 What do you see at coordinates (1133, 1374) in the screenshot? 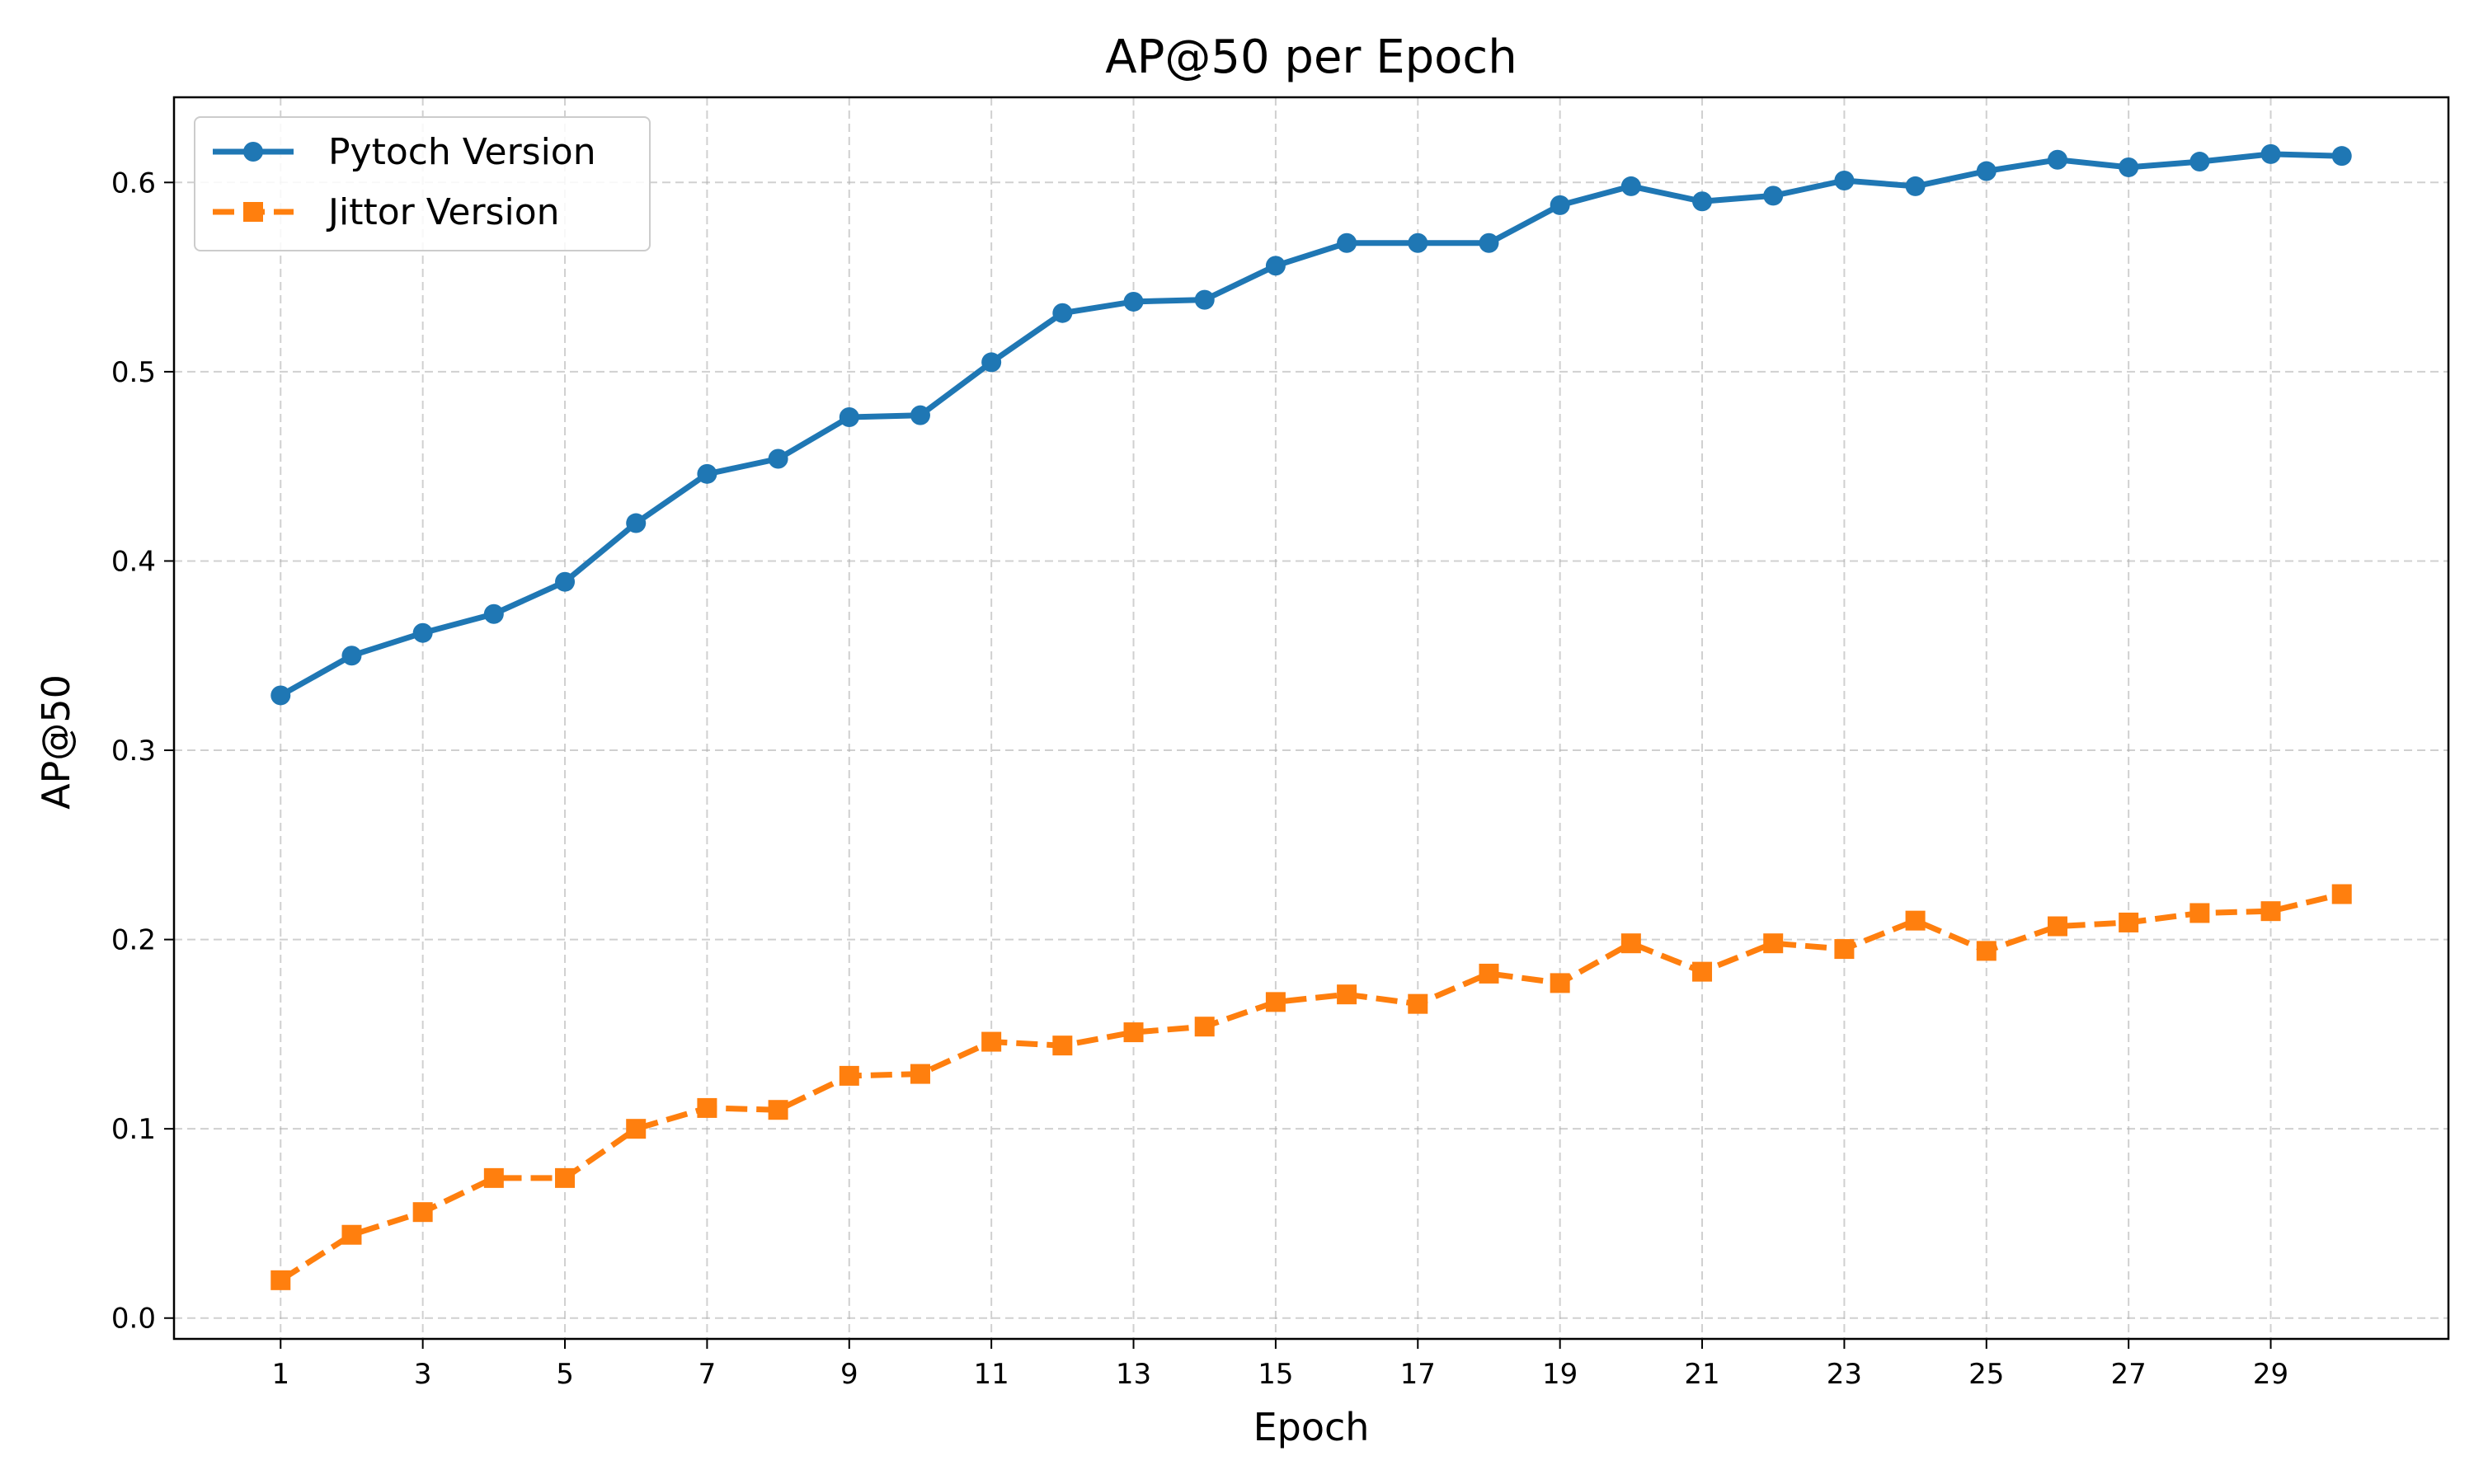
I see `x-tick-label: 13` at bounding box center [1133, 1374].